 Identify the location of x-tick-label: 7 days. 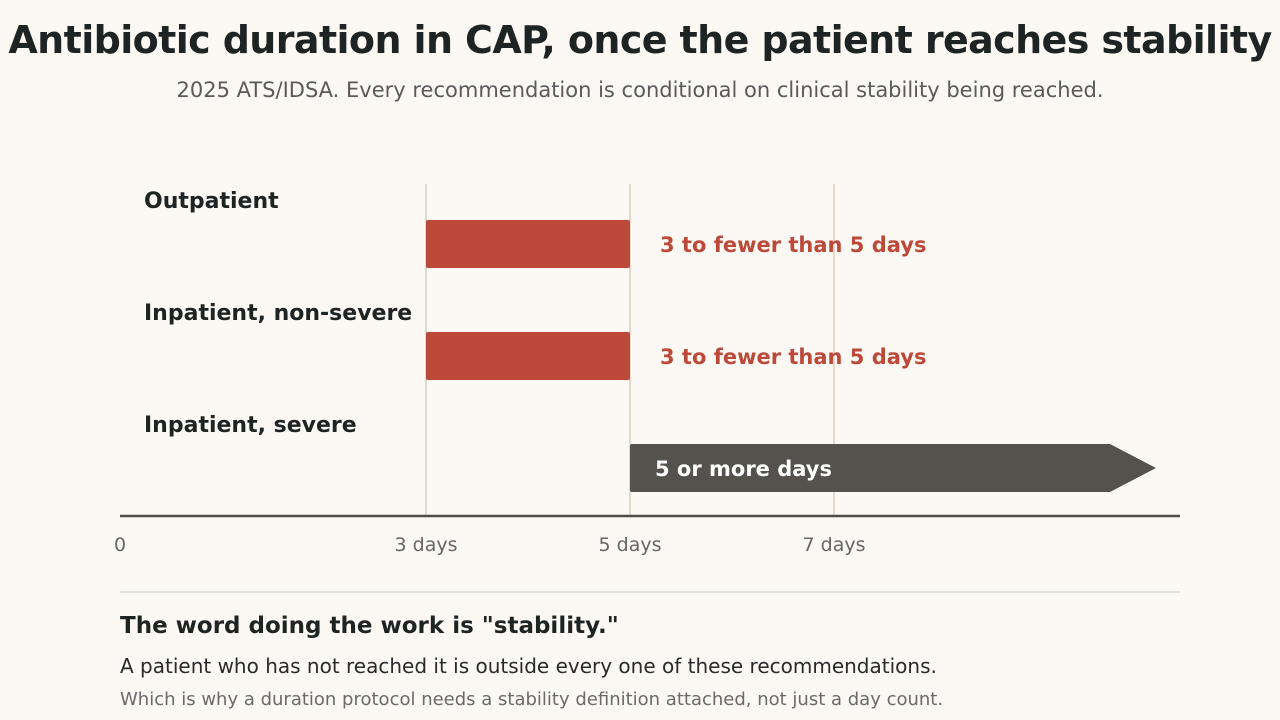
(834, 545).